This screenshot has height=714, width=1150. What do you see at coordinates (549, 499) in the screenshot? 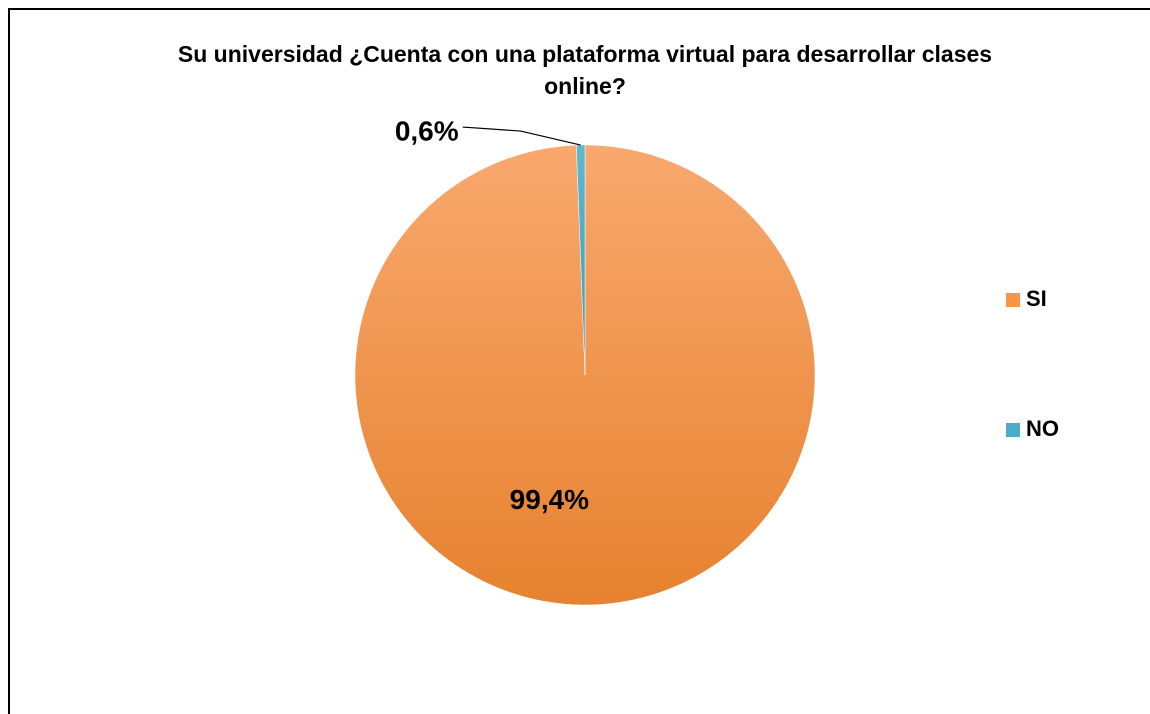
I see `data-label: 99,4%` at bounding box center [549, 499].